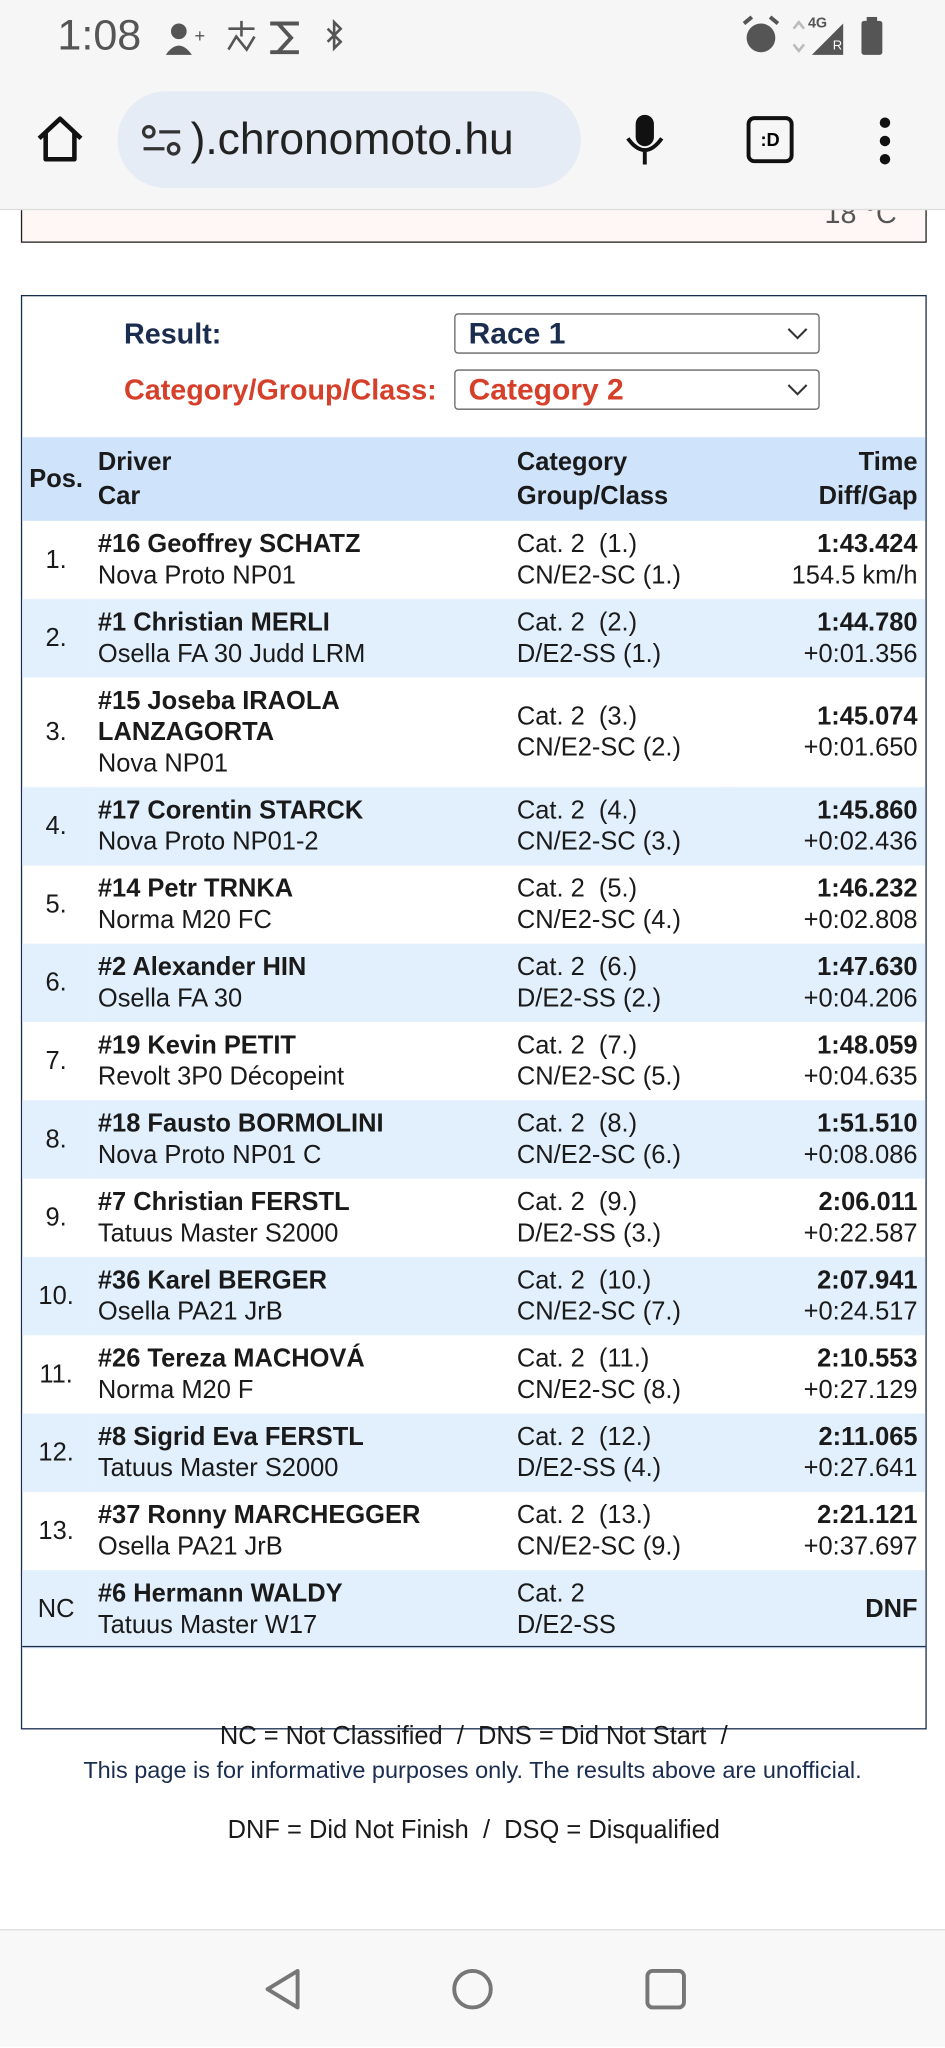  Describe the element at coordinates (196, 575) in the screenshot. I see `car-name: Nova Proto NP01` at that location.